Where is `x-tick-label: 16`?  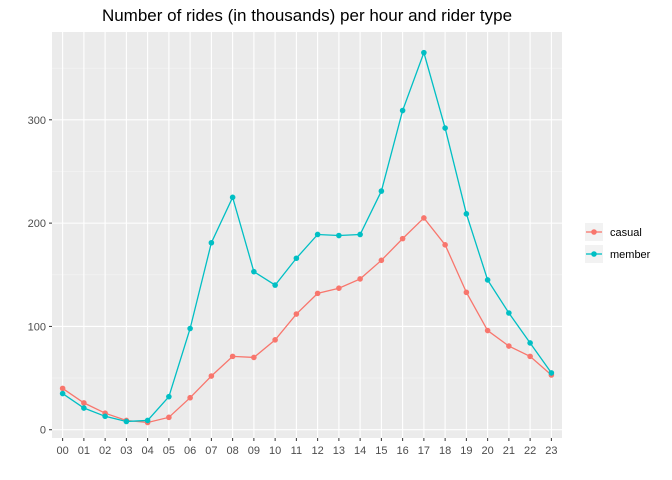 x-tick-label: 16 is located at coordinates (403, 451).